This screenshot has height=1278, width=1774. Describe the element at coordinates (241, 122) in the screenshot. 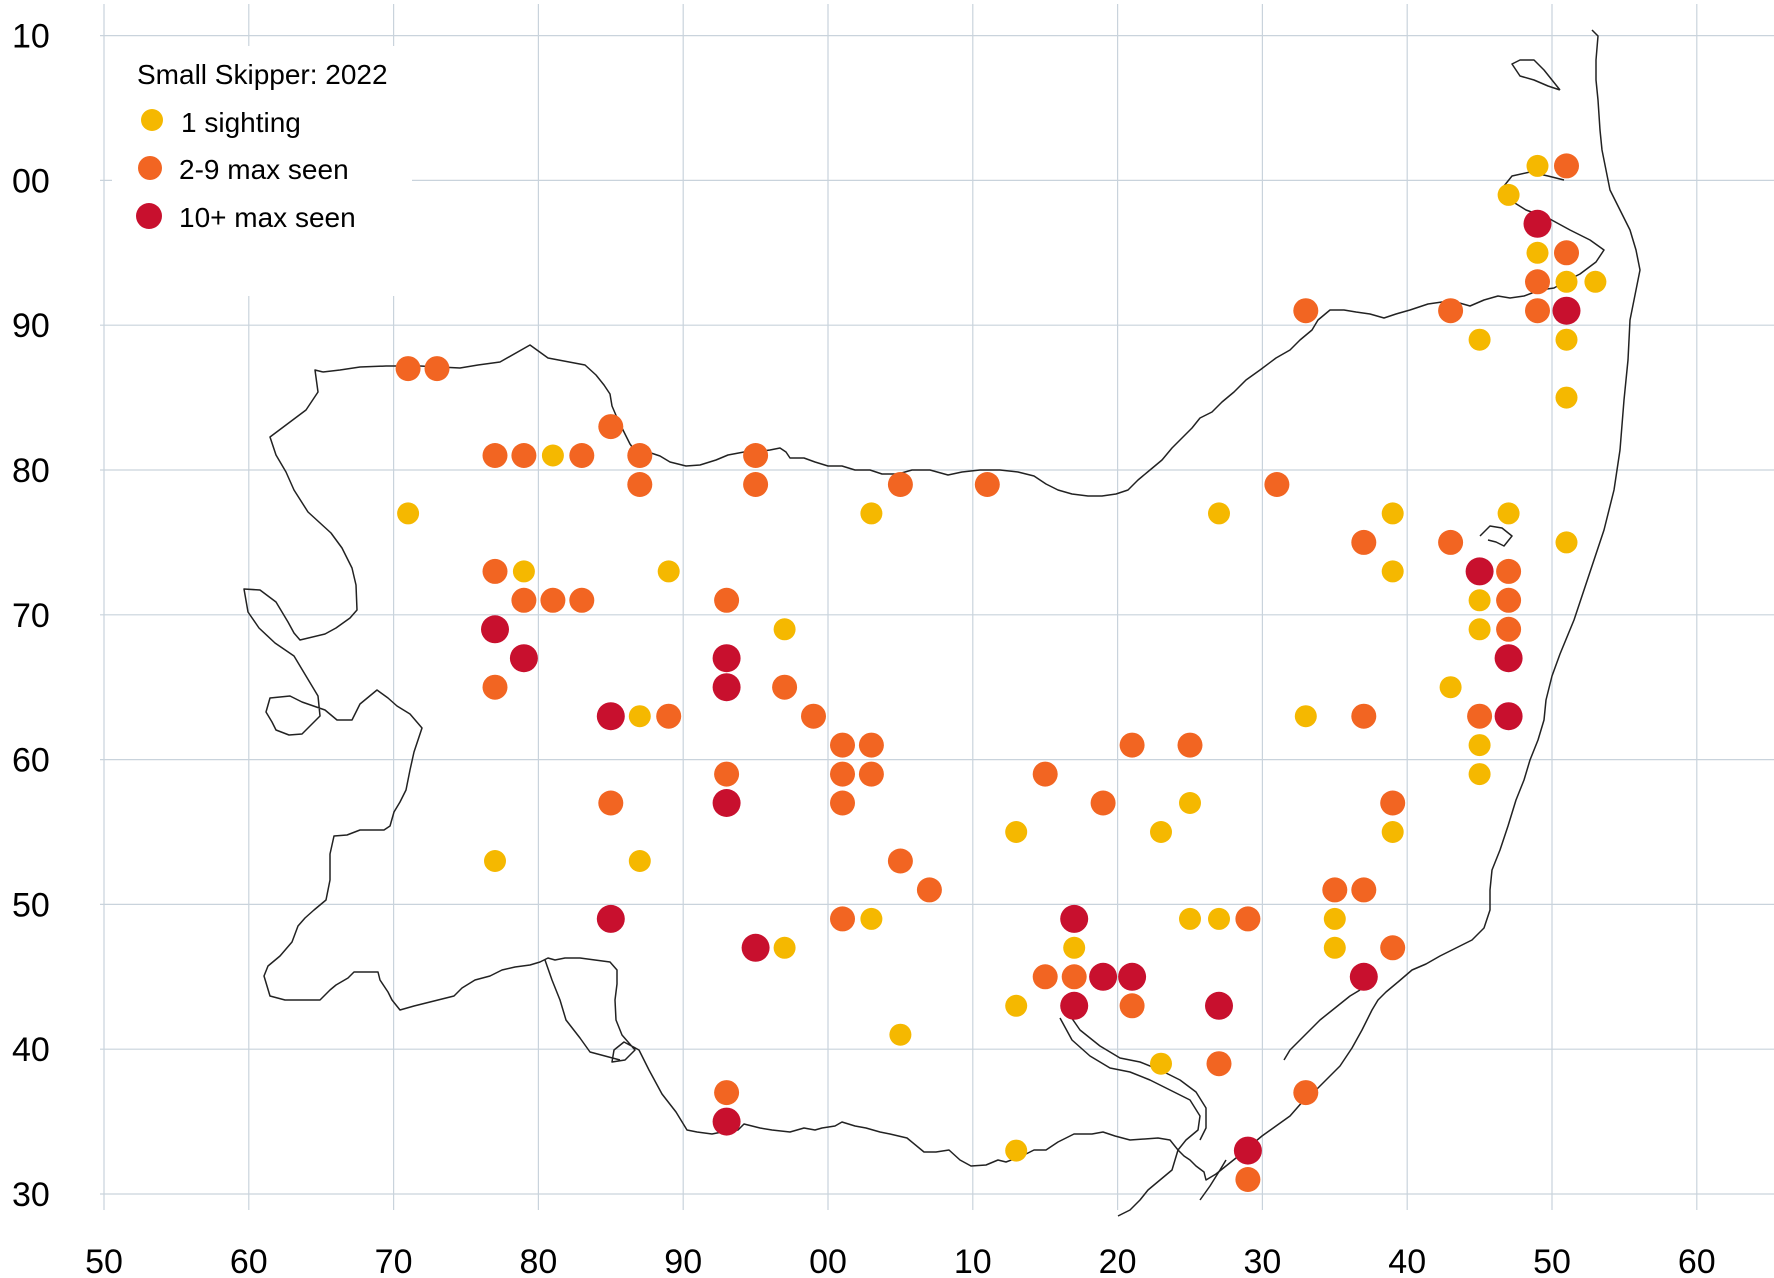

I see `legend-label-1-sighting: 1 sighting` at that location.